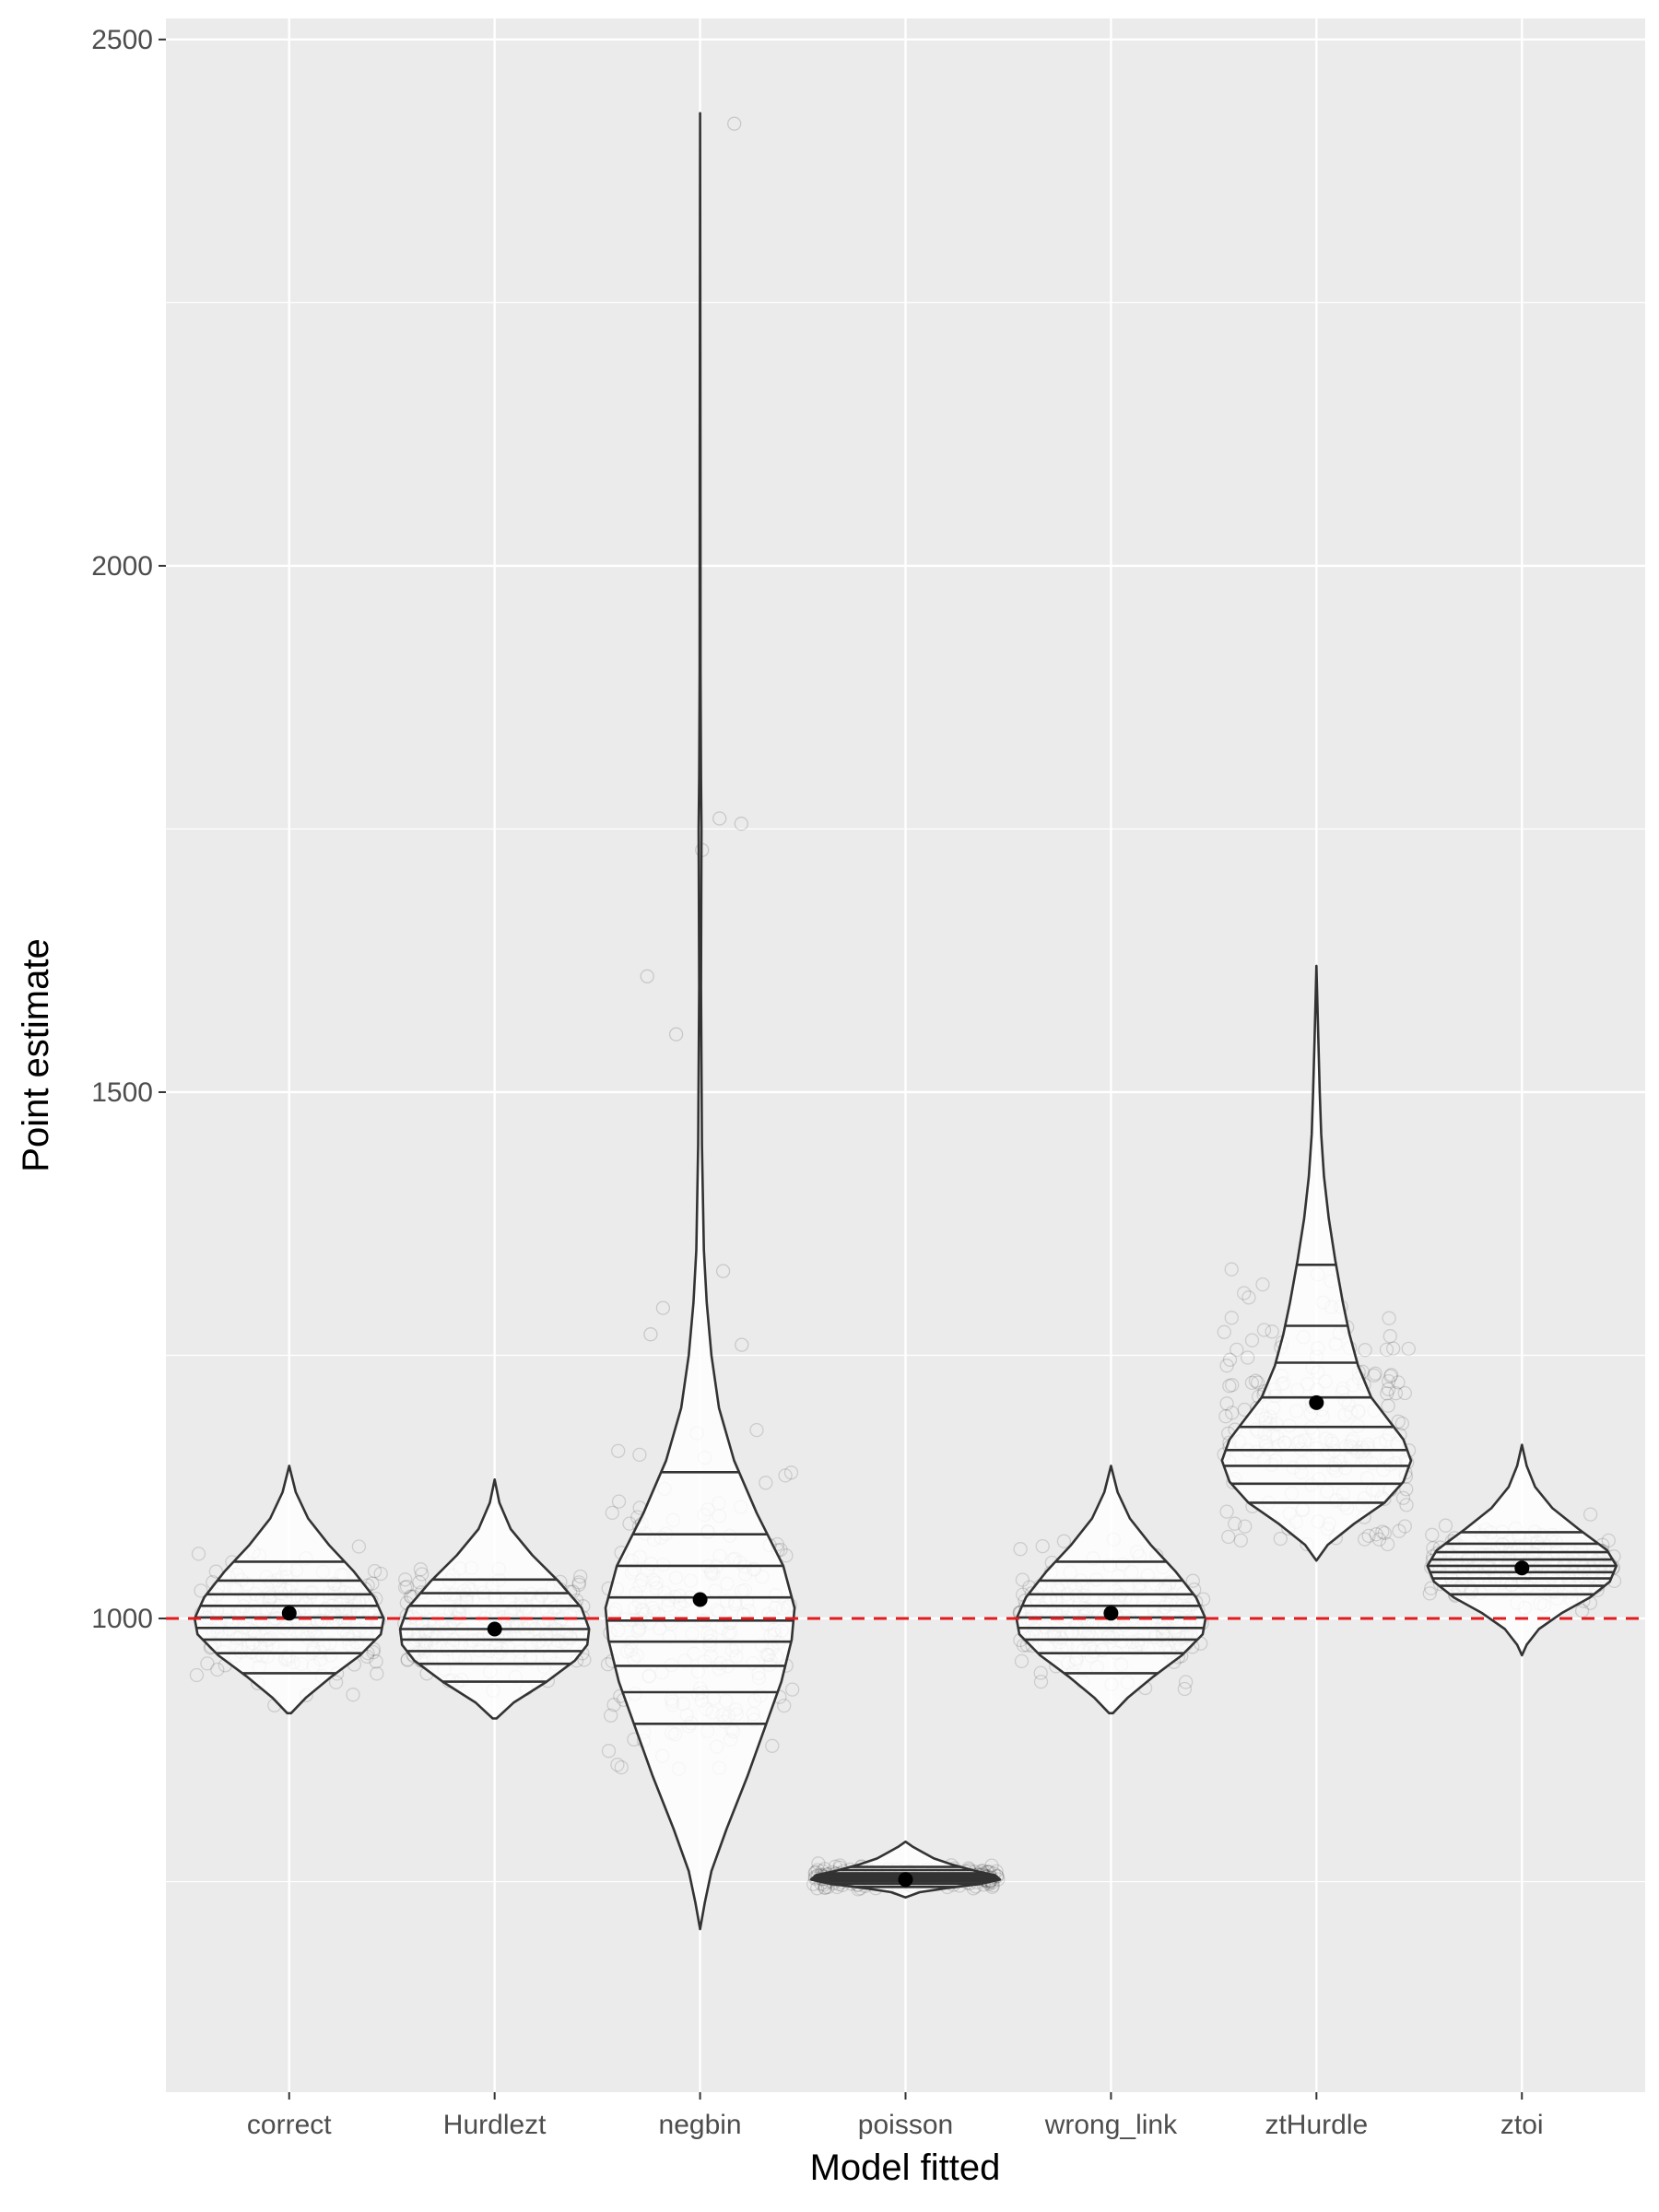 The height and width of the screenshot is (2212, 1659). I want to click on mean-point-ztoi, so click(1522, 1568).